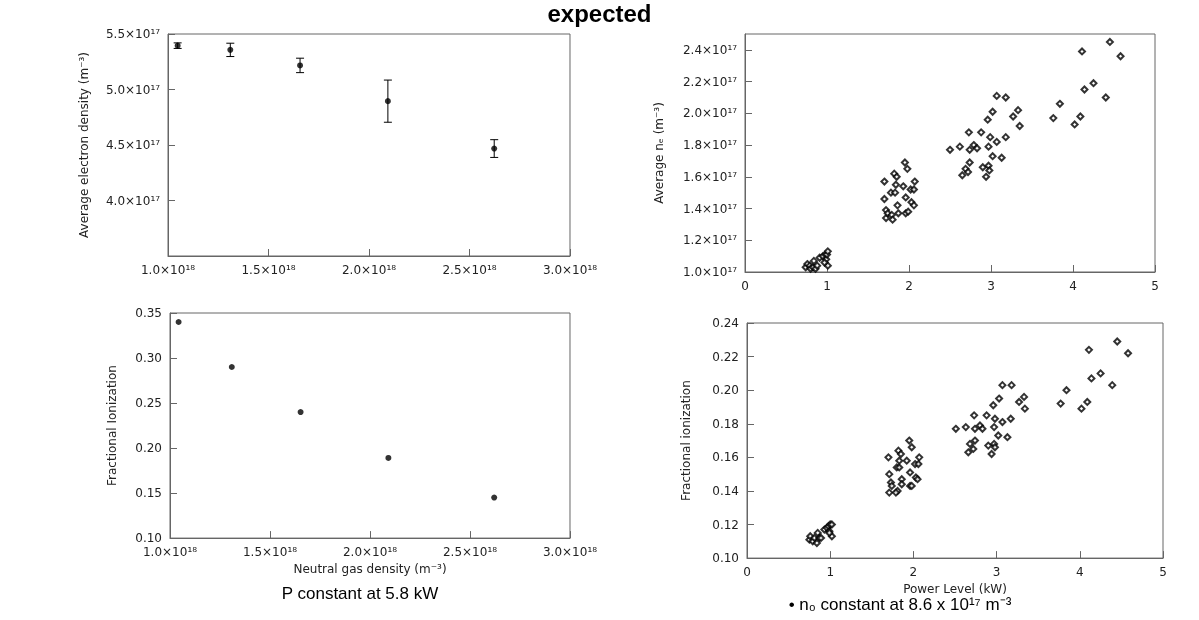 The height and width of the screenshot is (620, 1199). I want to click on x-axis-title: Neutral gas density (m⁻³), so click(370, 569).